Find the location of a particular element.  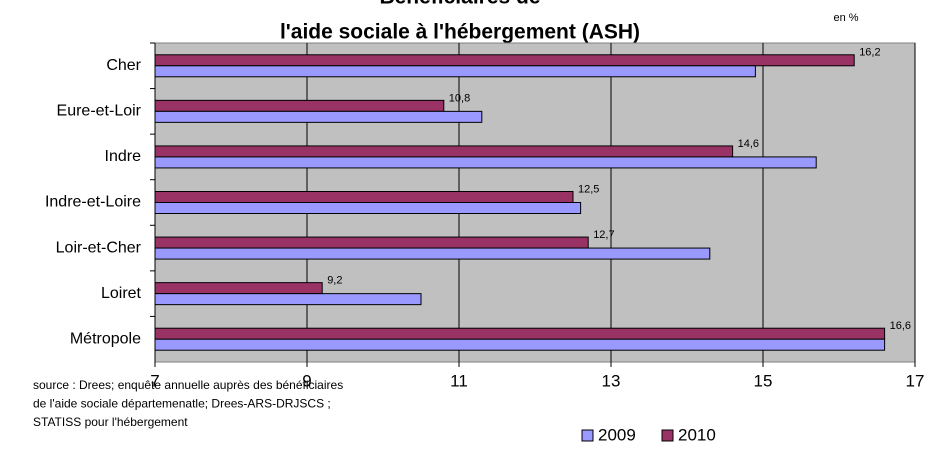

x-tick-label: 17 is located at coordinates (915, 380).